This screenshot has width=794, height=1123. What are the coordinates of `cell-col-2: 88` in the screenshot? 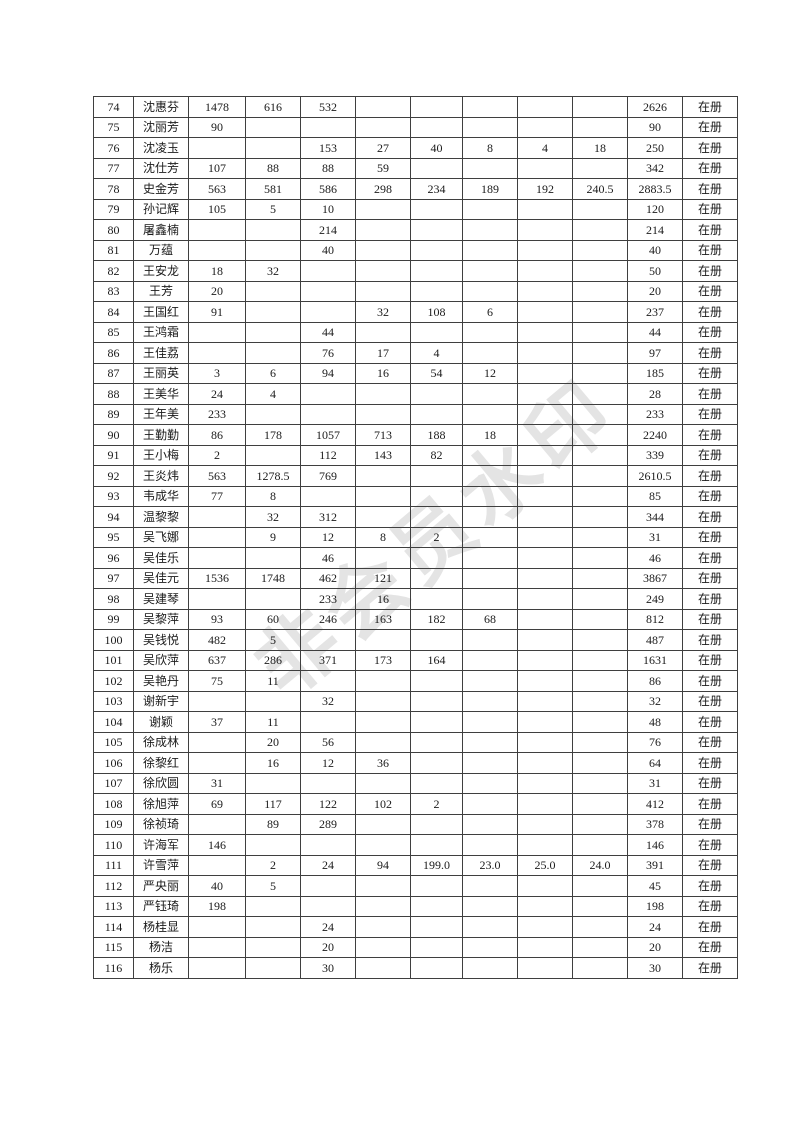 It's located at (273, 168).